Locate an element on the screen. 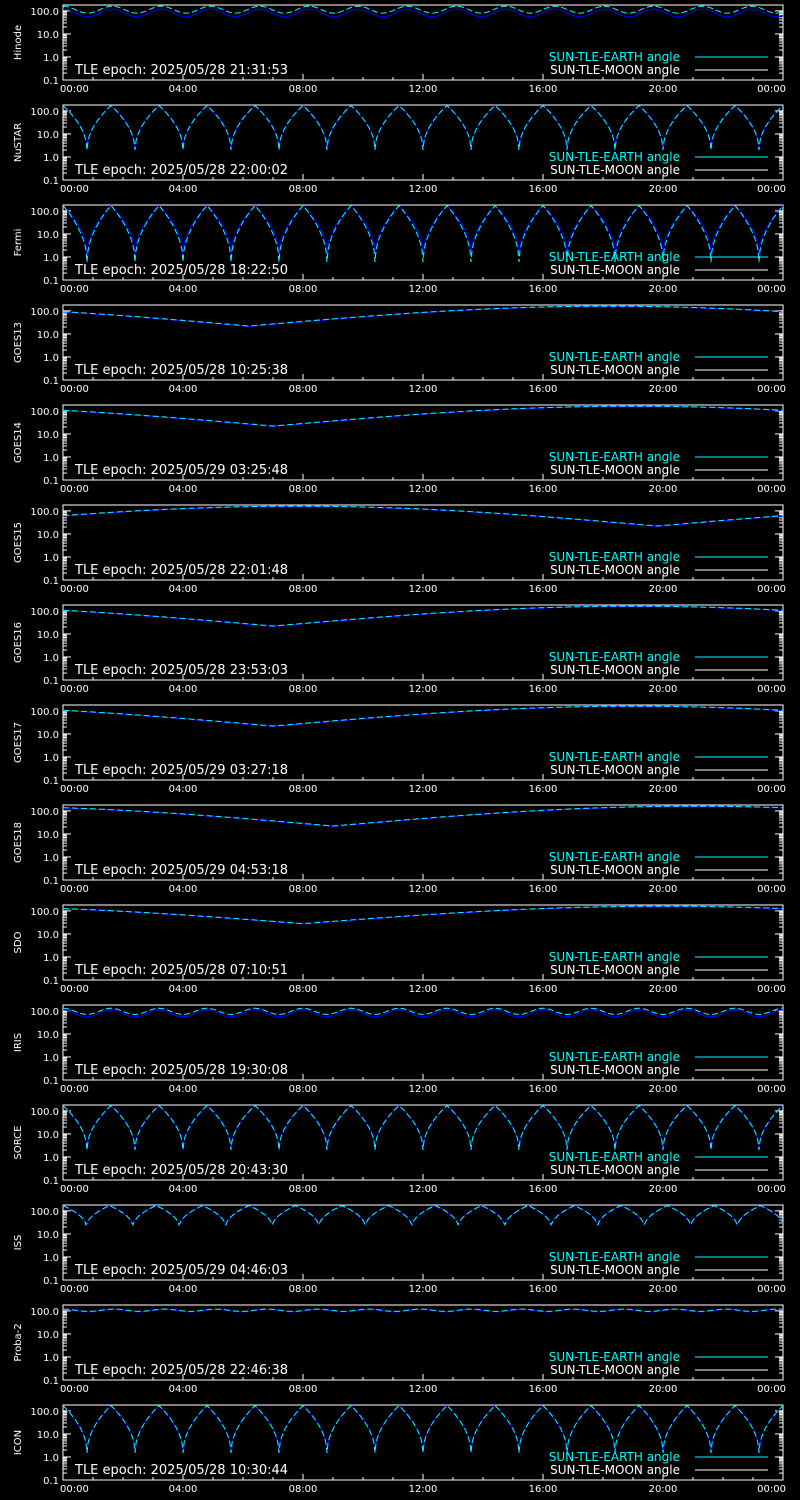 The image size is (800, 1500). satellite-label: GOES15 is located at coordinates (18, 542).